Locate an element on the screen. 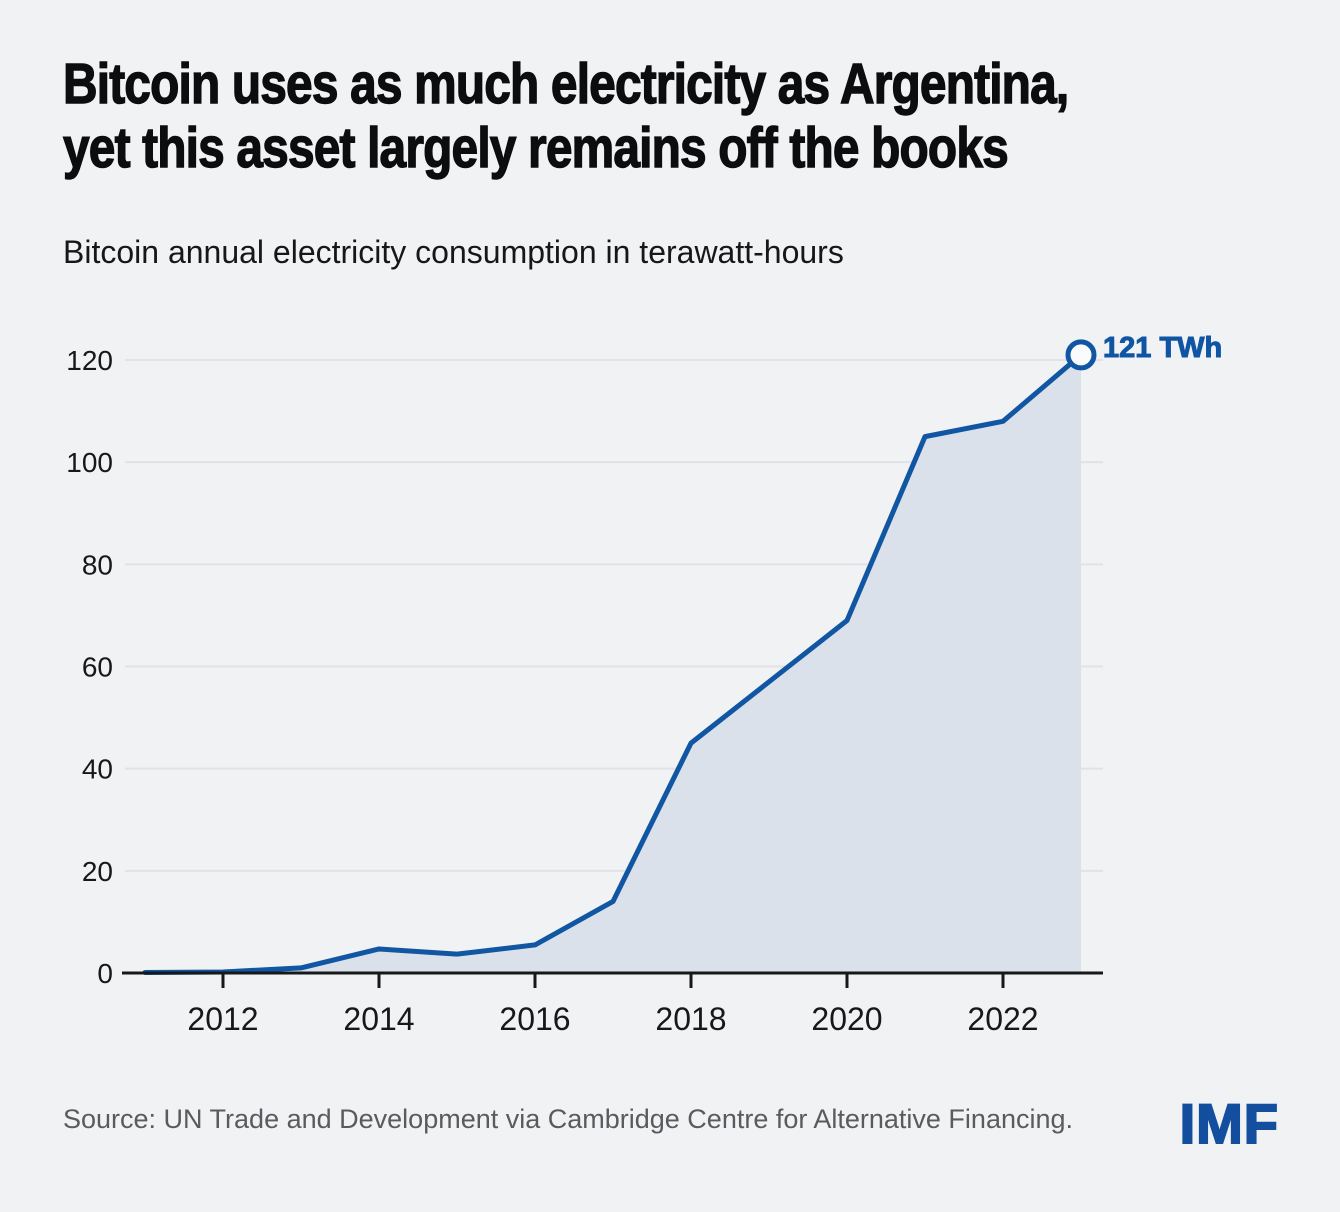  x-tick-label: 2016 is located at coordinates (534, 1019).